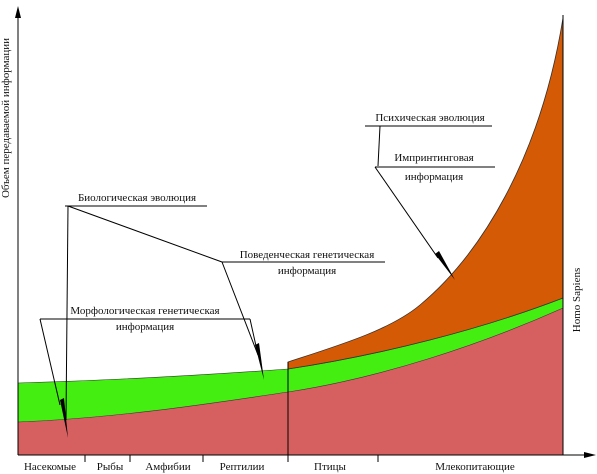 The image size is (597, 474). I want to click on category: Млекопитающие, so click(475, 467).